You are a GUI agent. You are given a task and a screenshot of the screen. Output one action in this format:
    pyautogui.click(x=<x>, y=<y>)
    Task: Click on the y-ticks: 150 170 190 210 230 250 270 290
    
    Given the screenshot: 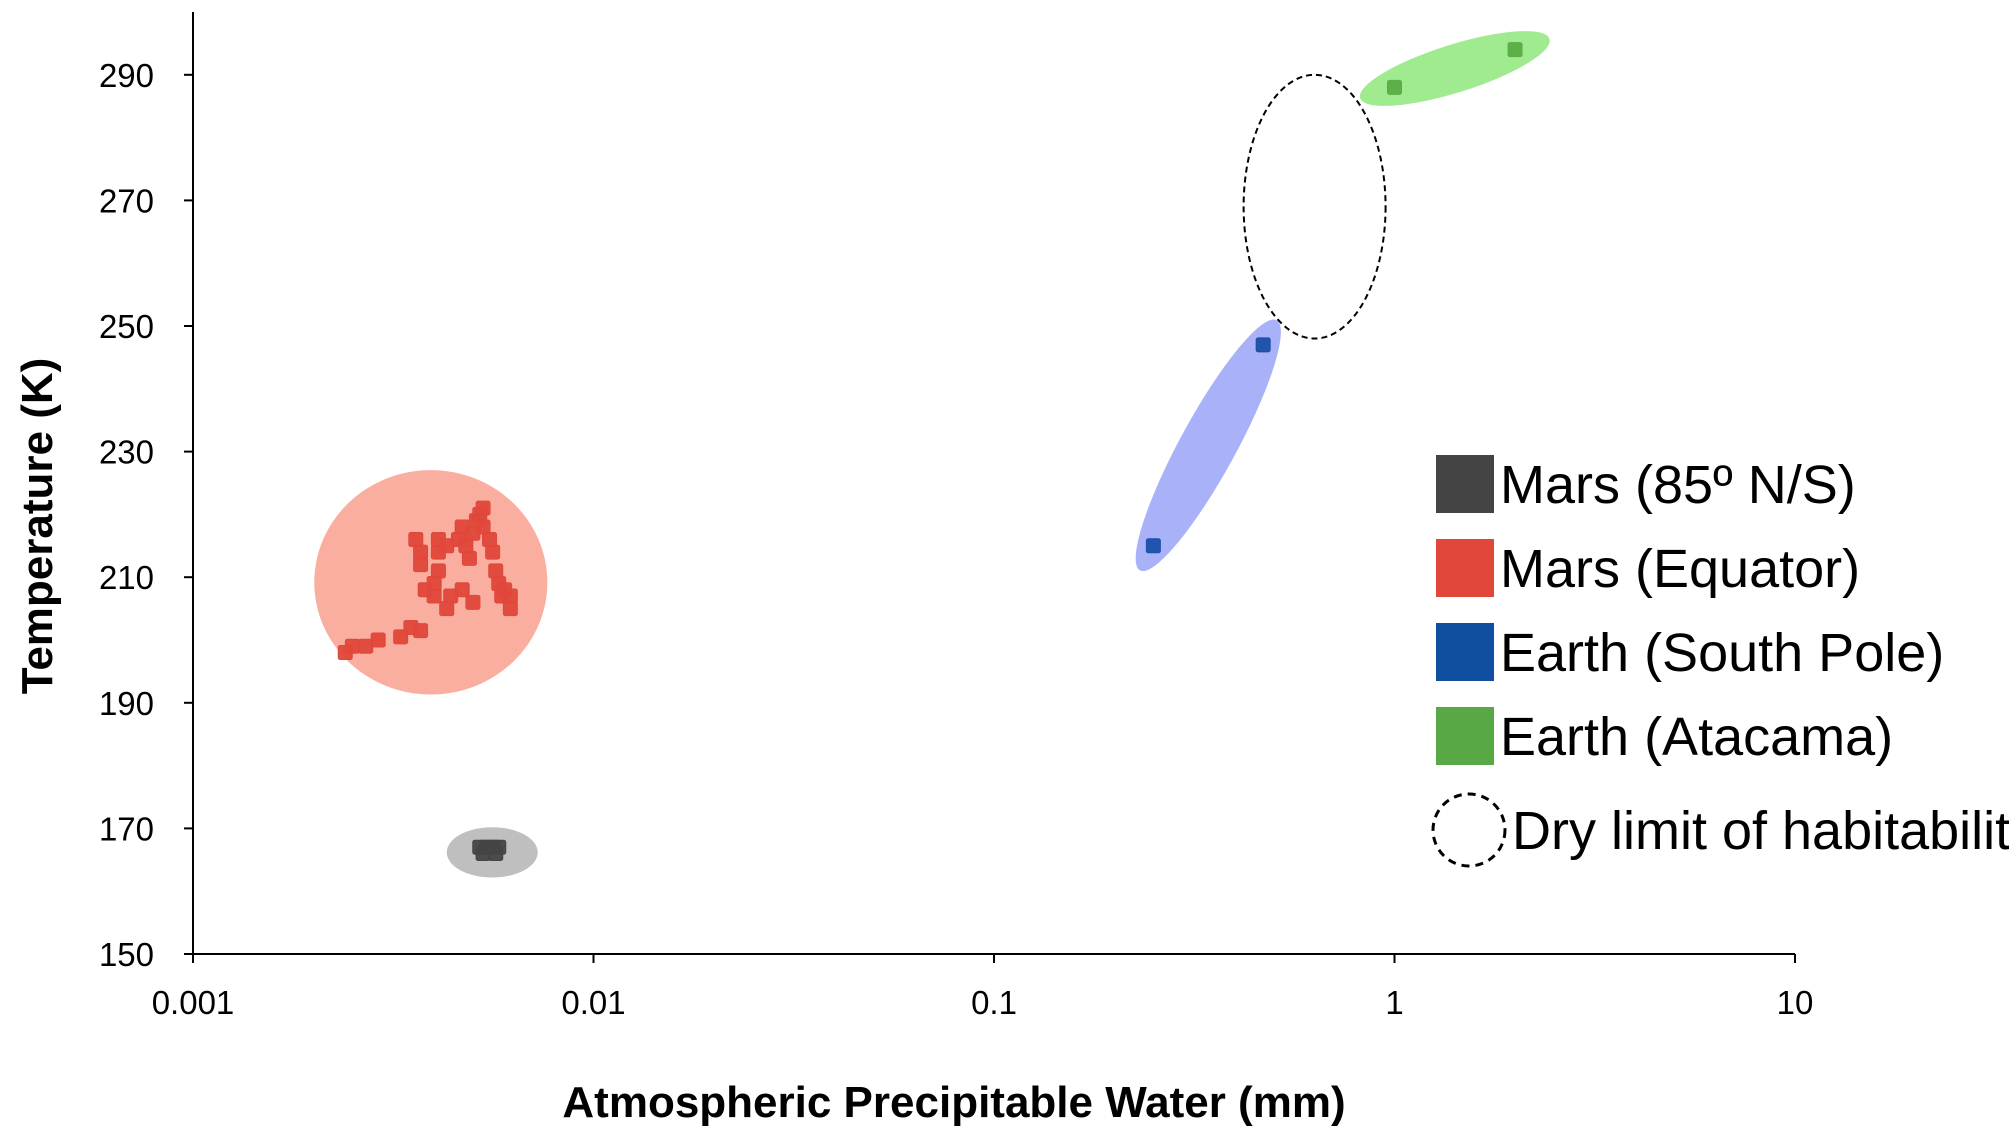 What is the action you would take?
    pyautogui.click(x=146, y=515)
    